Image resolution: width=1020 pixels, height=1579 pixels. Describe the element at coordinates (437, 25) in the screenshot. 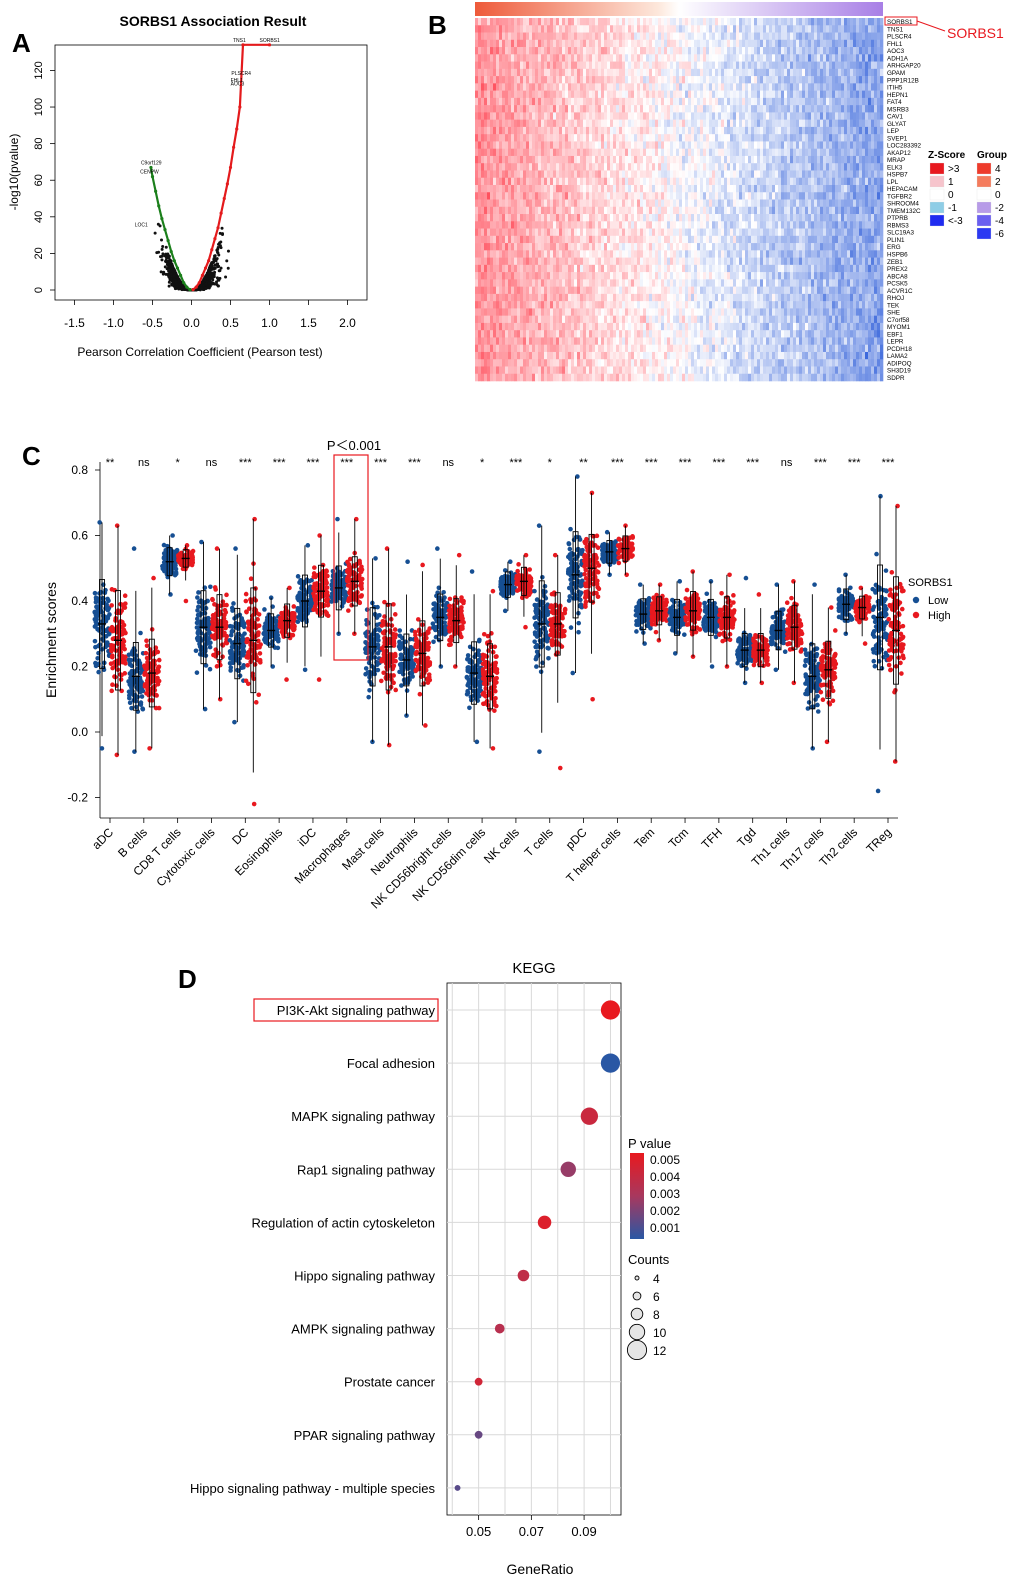

I see `panel-label-b: B` at that location.